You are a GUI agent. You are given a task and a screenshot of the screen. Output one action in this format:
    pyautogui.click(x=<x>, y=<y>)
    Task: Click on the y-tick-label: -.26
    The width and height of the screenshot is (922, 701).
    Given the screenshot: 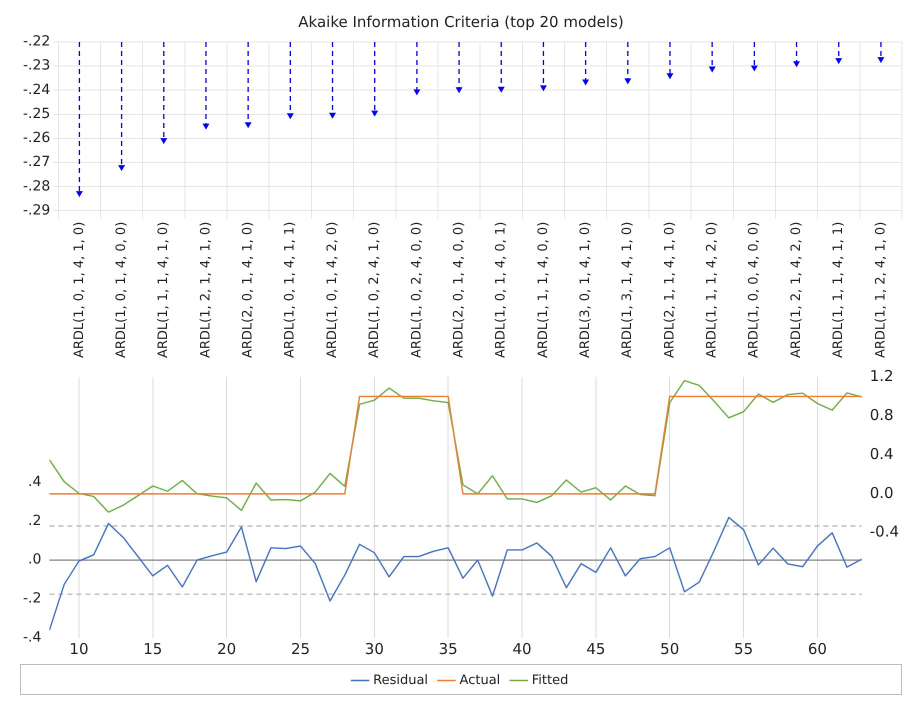 What is the action you would take?
    pyautogui.click(x=36, y=138)
    